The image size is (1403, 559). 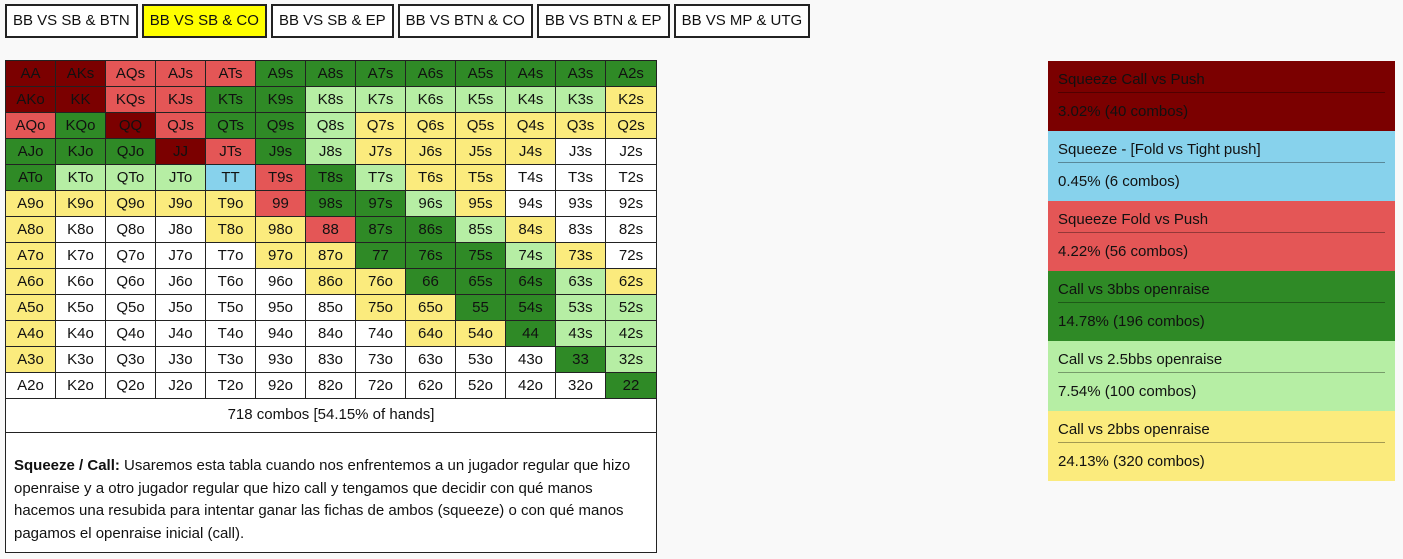 What do you see at coordinates (131, 334) in the screenshot?
I see `hand-cell-q4o: Q4o` at bounding box center [131, 334].